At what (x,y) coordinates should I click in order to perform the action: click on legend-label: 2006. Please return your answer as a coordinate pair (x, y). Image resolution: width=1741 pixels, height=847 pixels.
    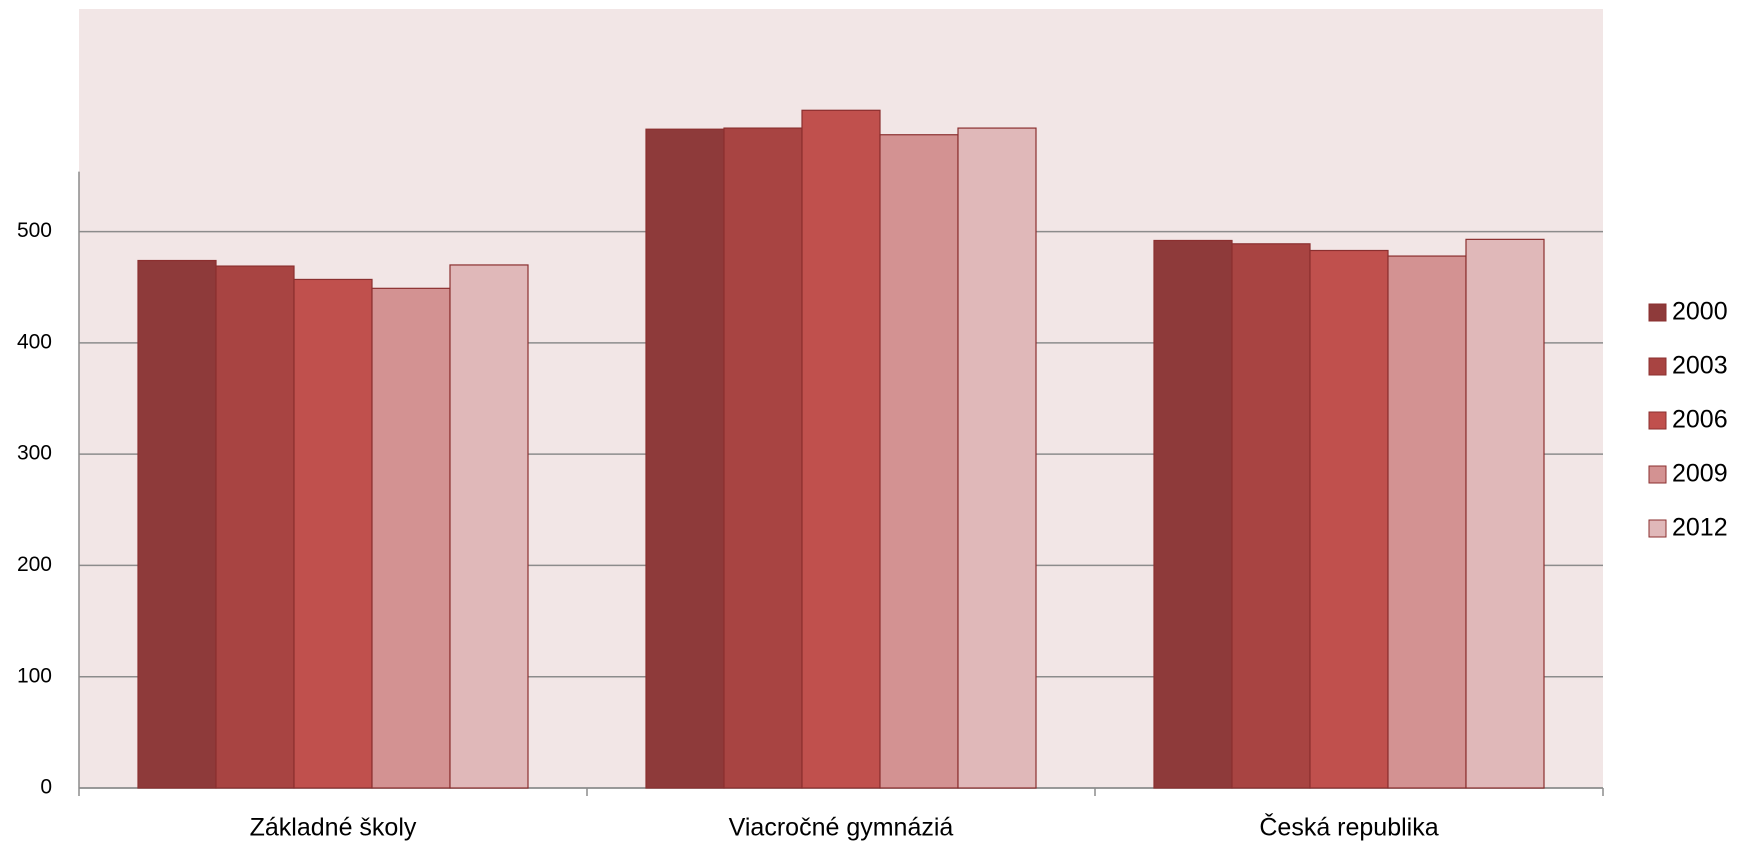
    Looking at the image, I should click on (1700, 420).